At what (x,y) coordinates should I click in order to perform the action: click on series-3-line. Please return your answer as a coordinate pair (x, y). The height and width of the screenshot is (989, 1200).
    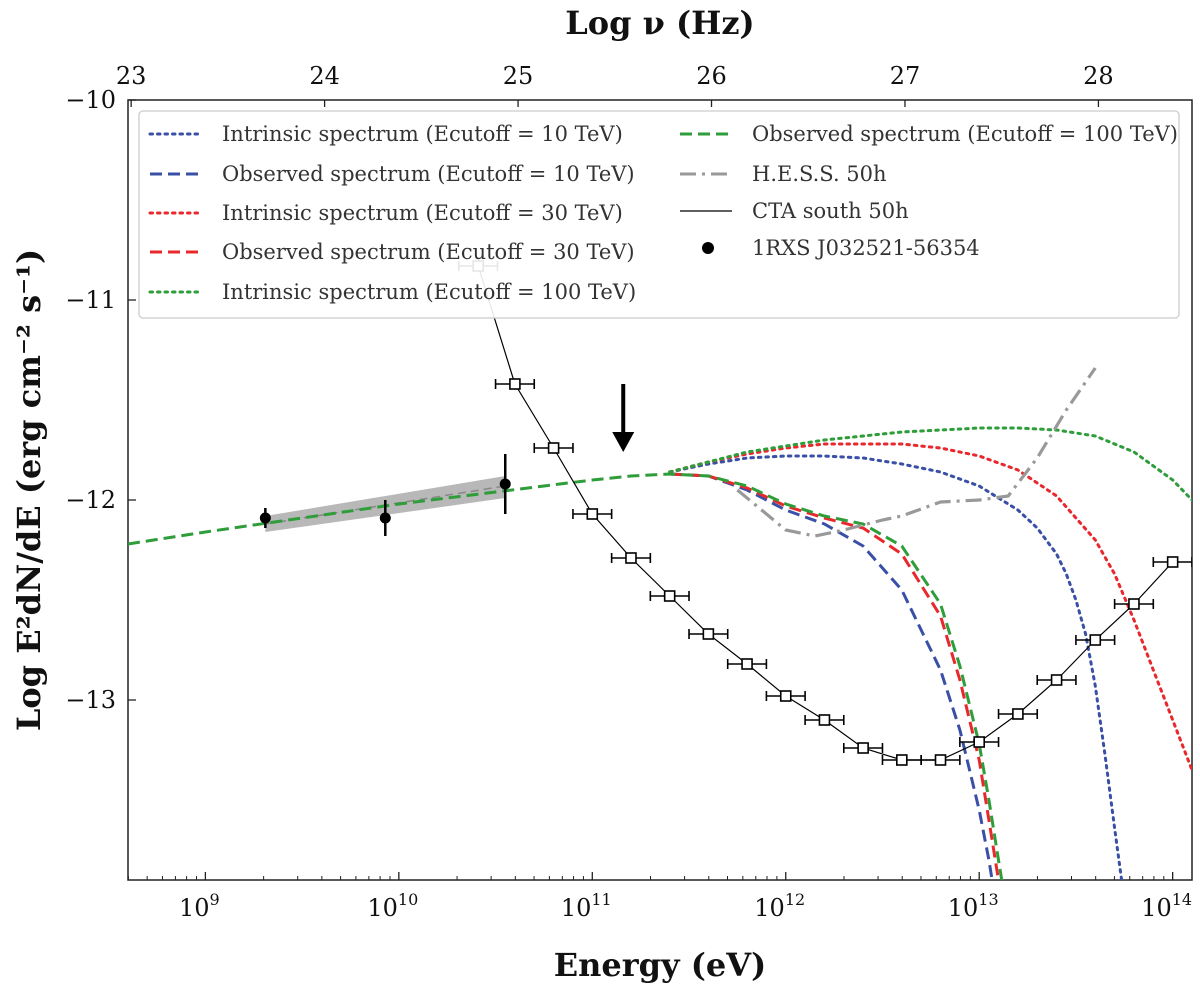
    Looking at the image, I should click on (831, 676).